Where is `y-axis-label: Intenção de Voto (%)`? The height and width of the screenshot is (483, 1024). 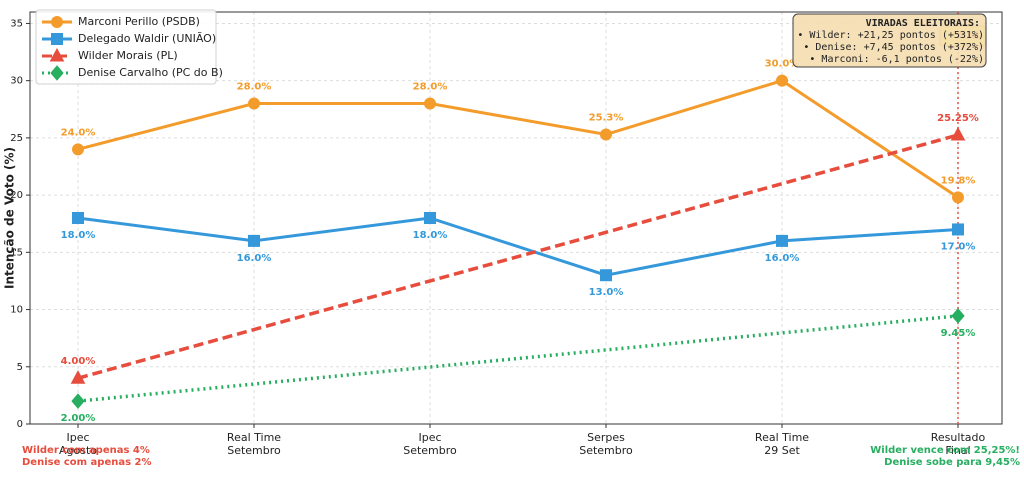
y-axis-label: Intenção de Voto (%) is located at coordinates (10, 218).